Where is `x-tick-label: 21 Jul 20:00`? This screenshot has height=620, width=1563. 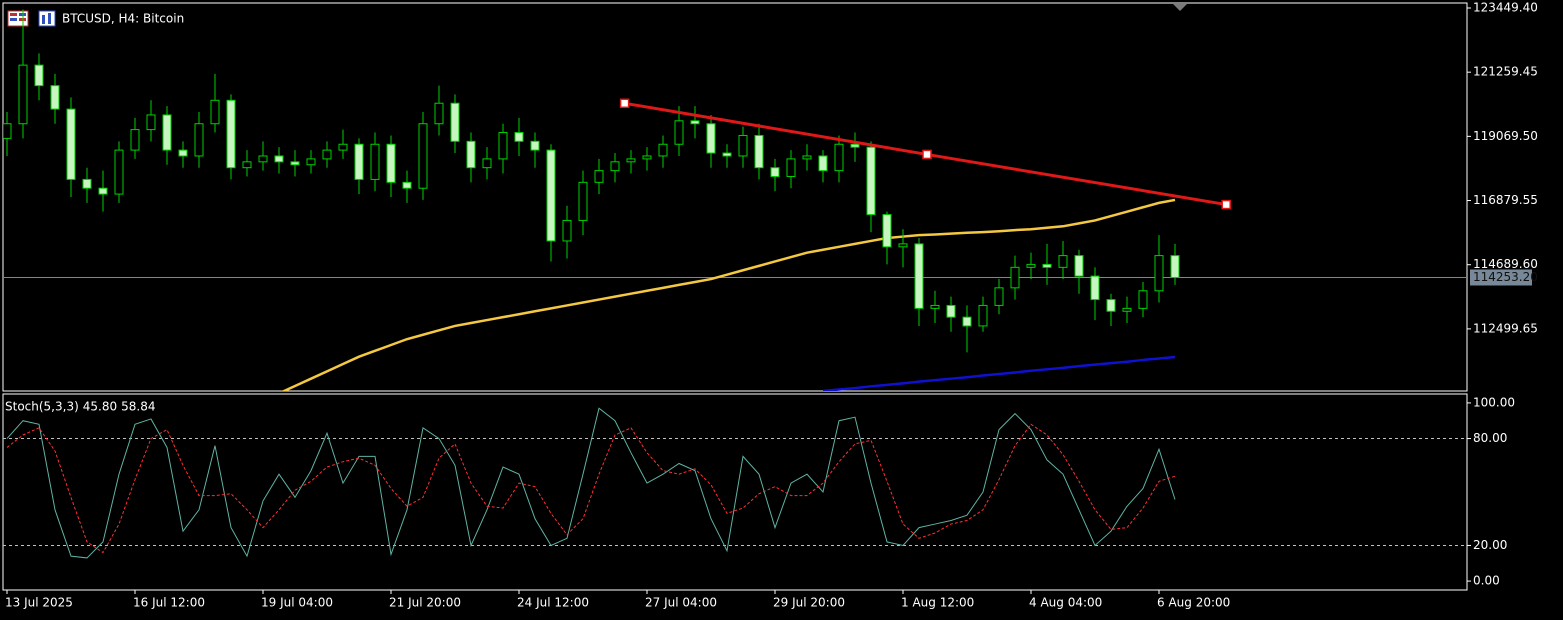 x-tick-label: 21 Jul 20:00 is located at coordinates (425, 603).